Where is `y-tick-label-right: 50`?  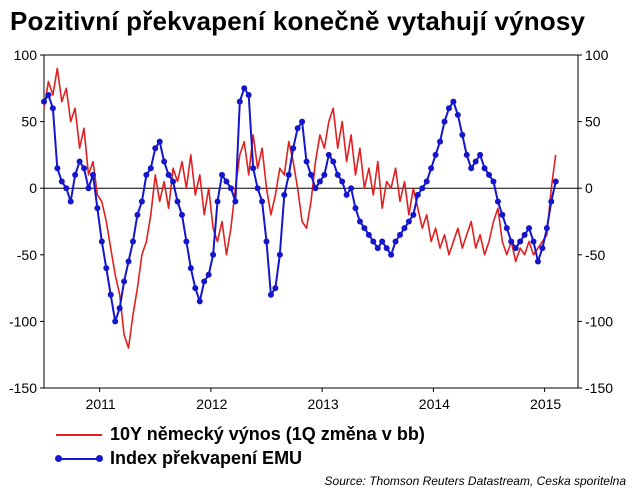
y-tick-label-right: 50 is located at coordinates (593, 122).